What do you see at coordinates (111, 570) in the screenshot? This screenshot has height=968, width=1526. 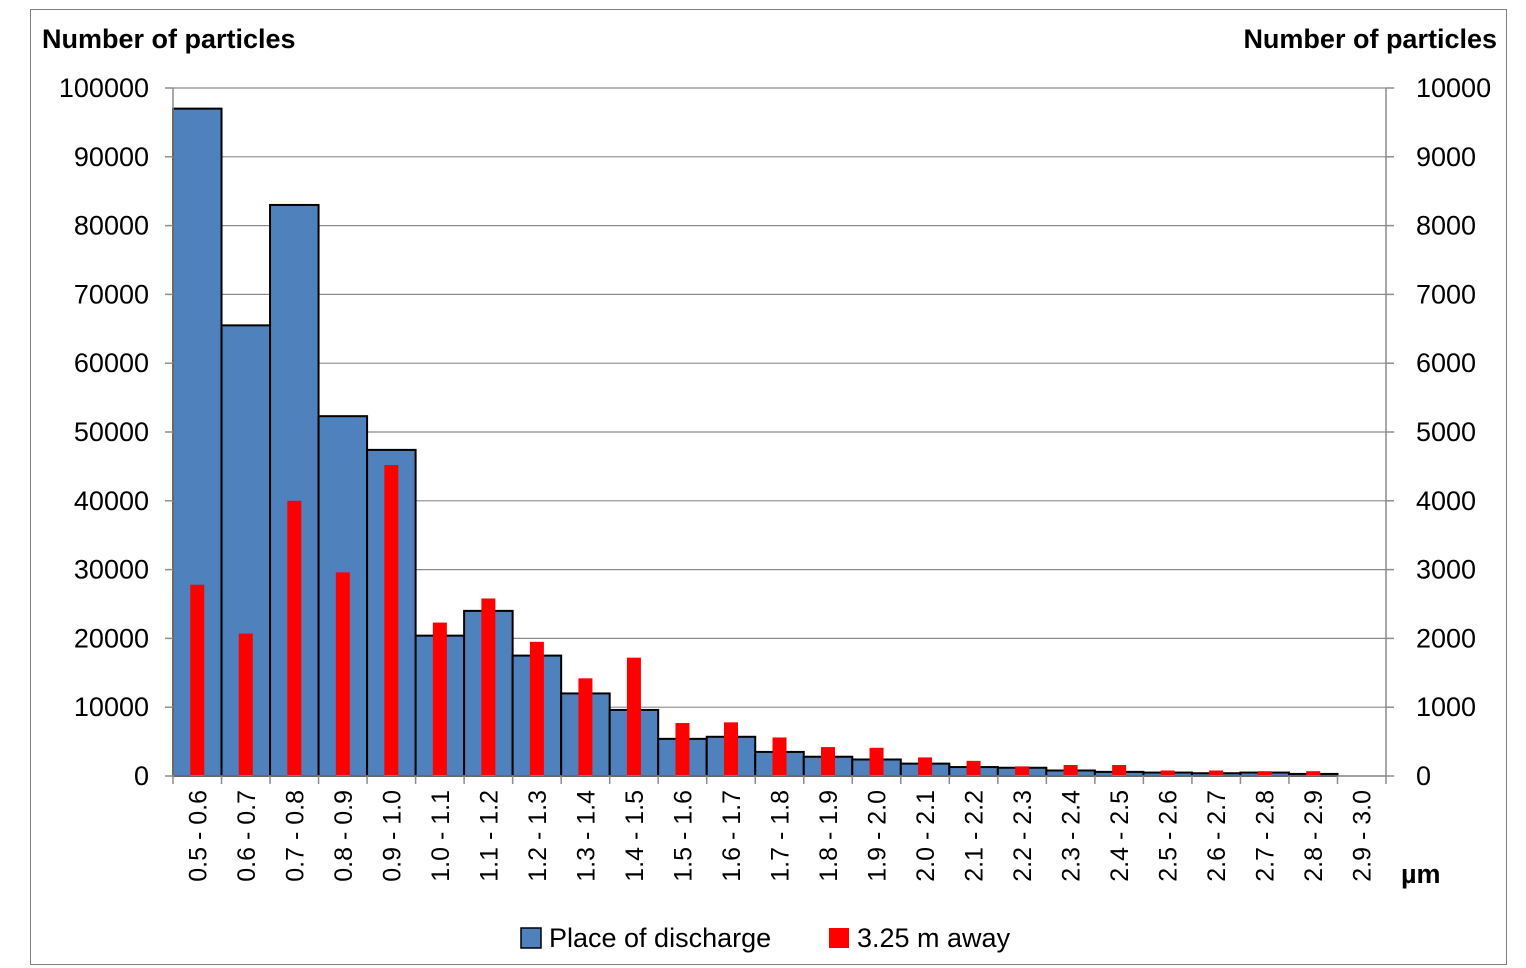 I see `left-tick-label: 30000` at bounding box center [111, 570].